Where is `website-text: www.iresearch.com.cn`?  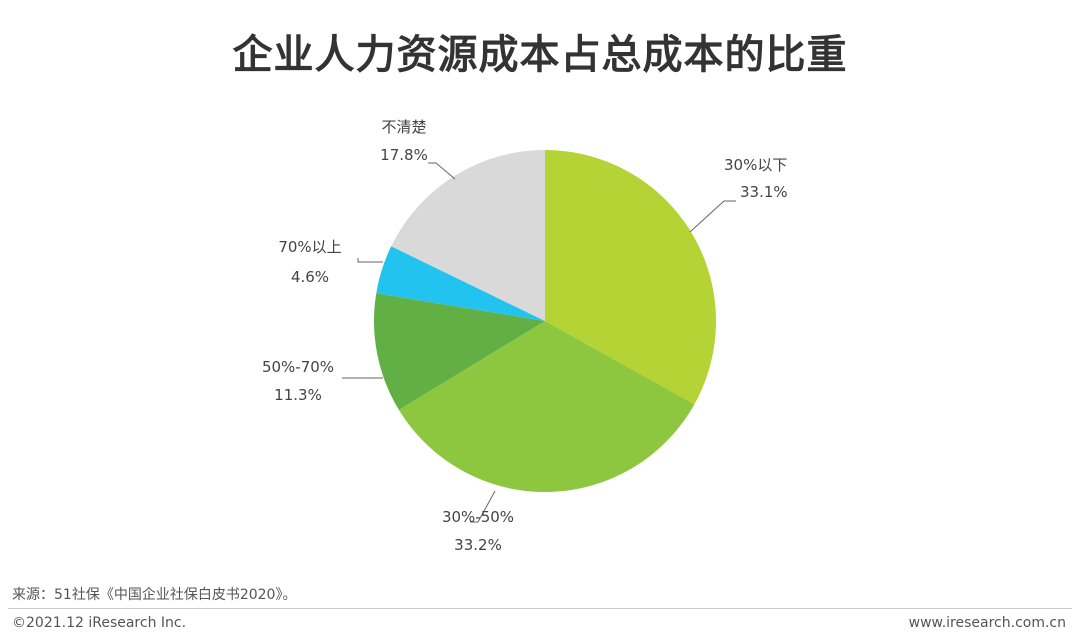
website-text: www.iresearch.com.cn is located at coordinates (987, 623).